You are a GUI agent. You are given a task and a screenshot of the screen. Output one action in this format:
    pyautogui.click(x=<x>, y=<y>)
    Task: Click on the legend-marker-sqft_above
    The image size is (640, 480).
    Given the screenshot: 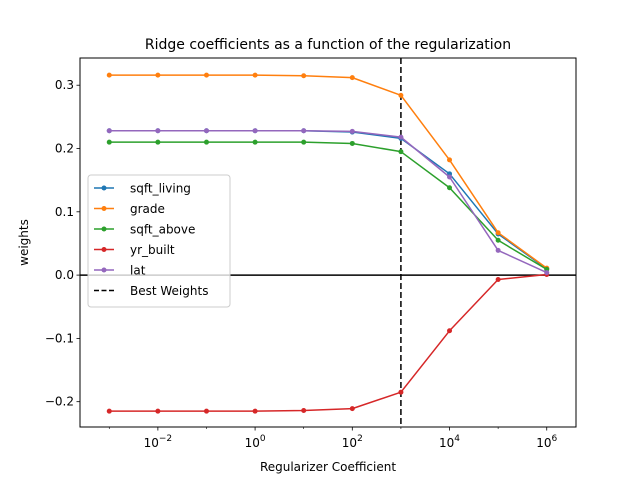 What is the action you would take?
    pyautogui.click(x=104, y=229)
    